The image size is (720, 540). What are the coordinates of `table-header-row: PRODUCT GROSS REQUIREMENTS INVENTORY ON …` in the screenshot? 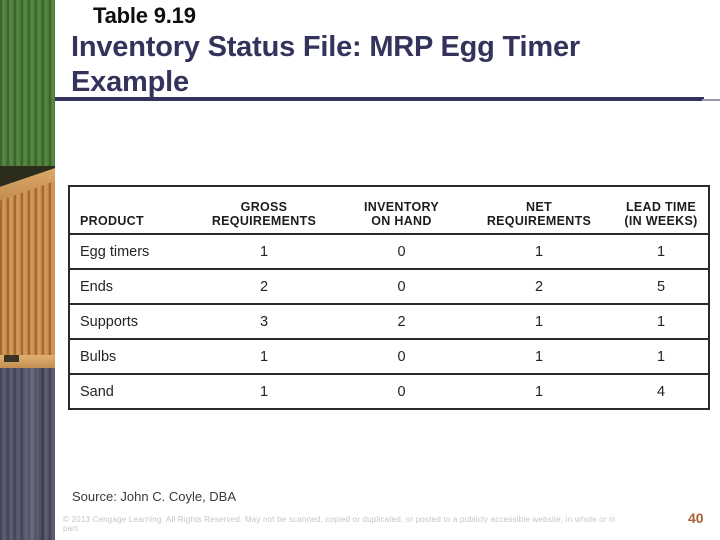 It's located at (389, 210).